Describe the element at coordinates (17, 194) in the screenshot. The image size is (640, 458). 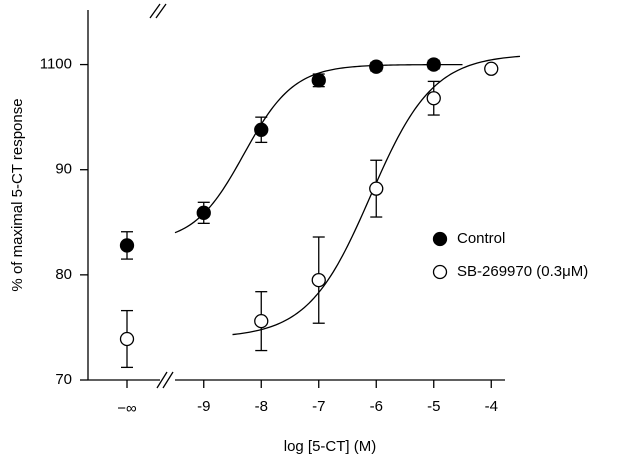
I see `y-axis-label: % of maximal 5-CT response` at that location.